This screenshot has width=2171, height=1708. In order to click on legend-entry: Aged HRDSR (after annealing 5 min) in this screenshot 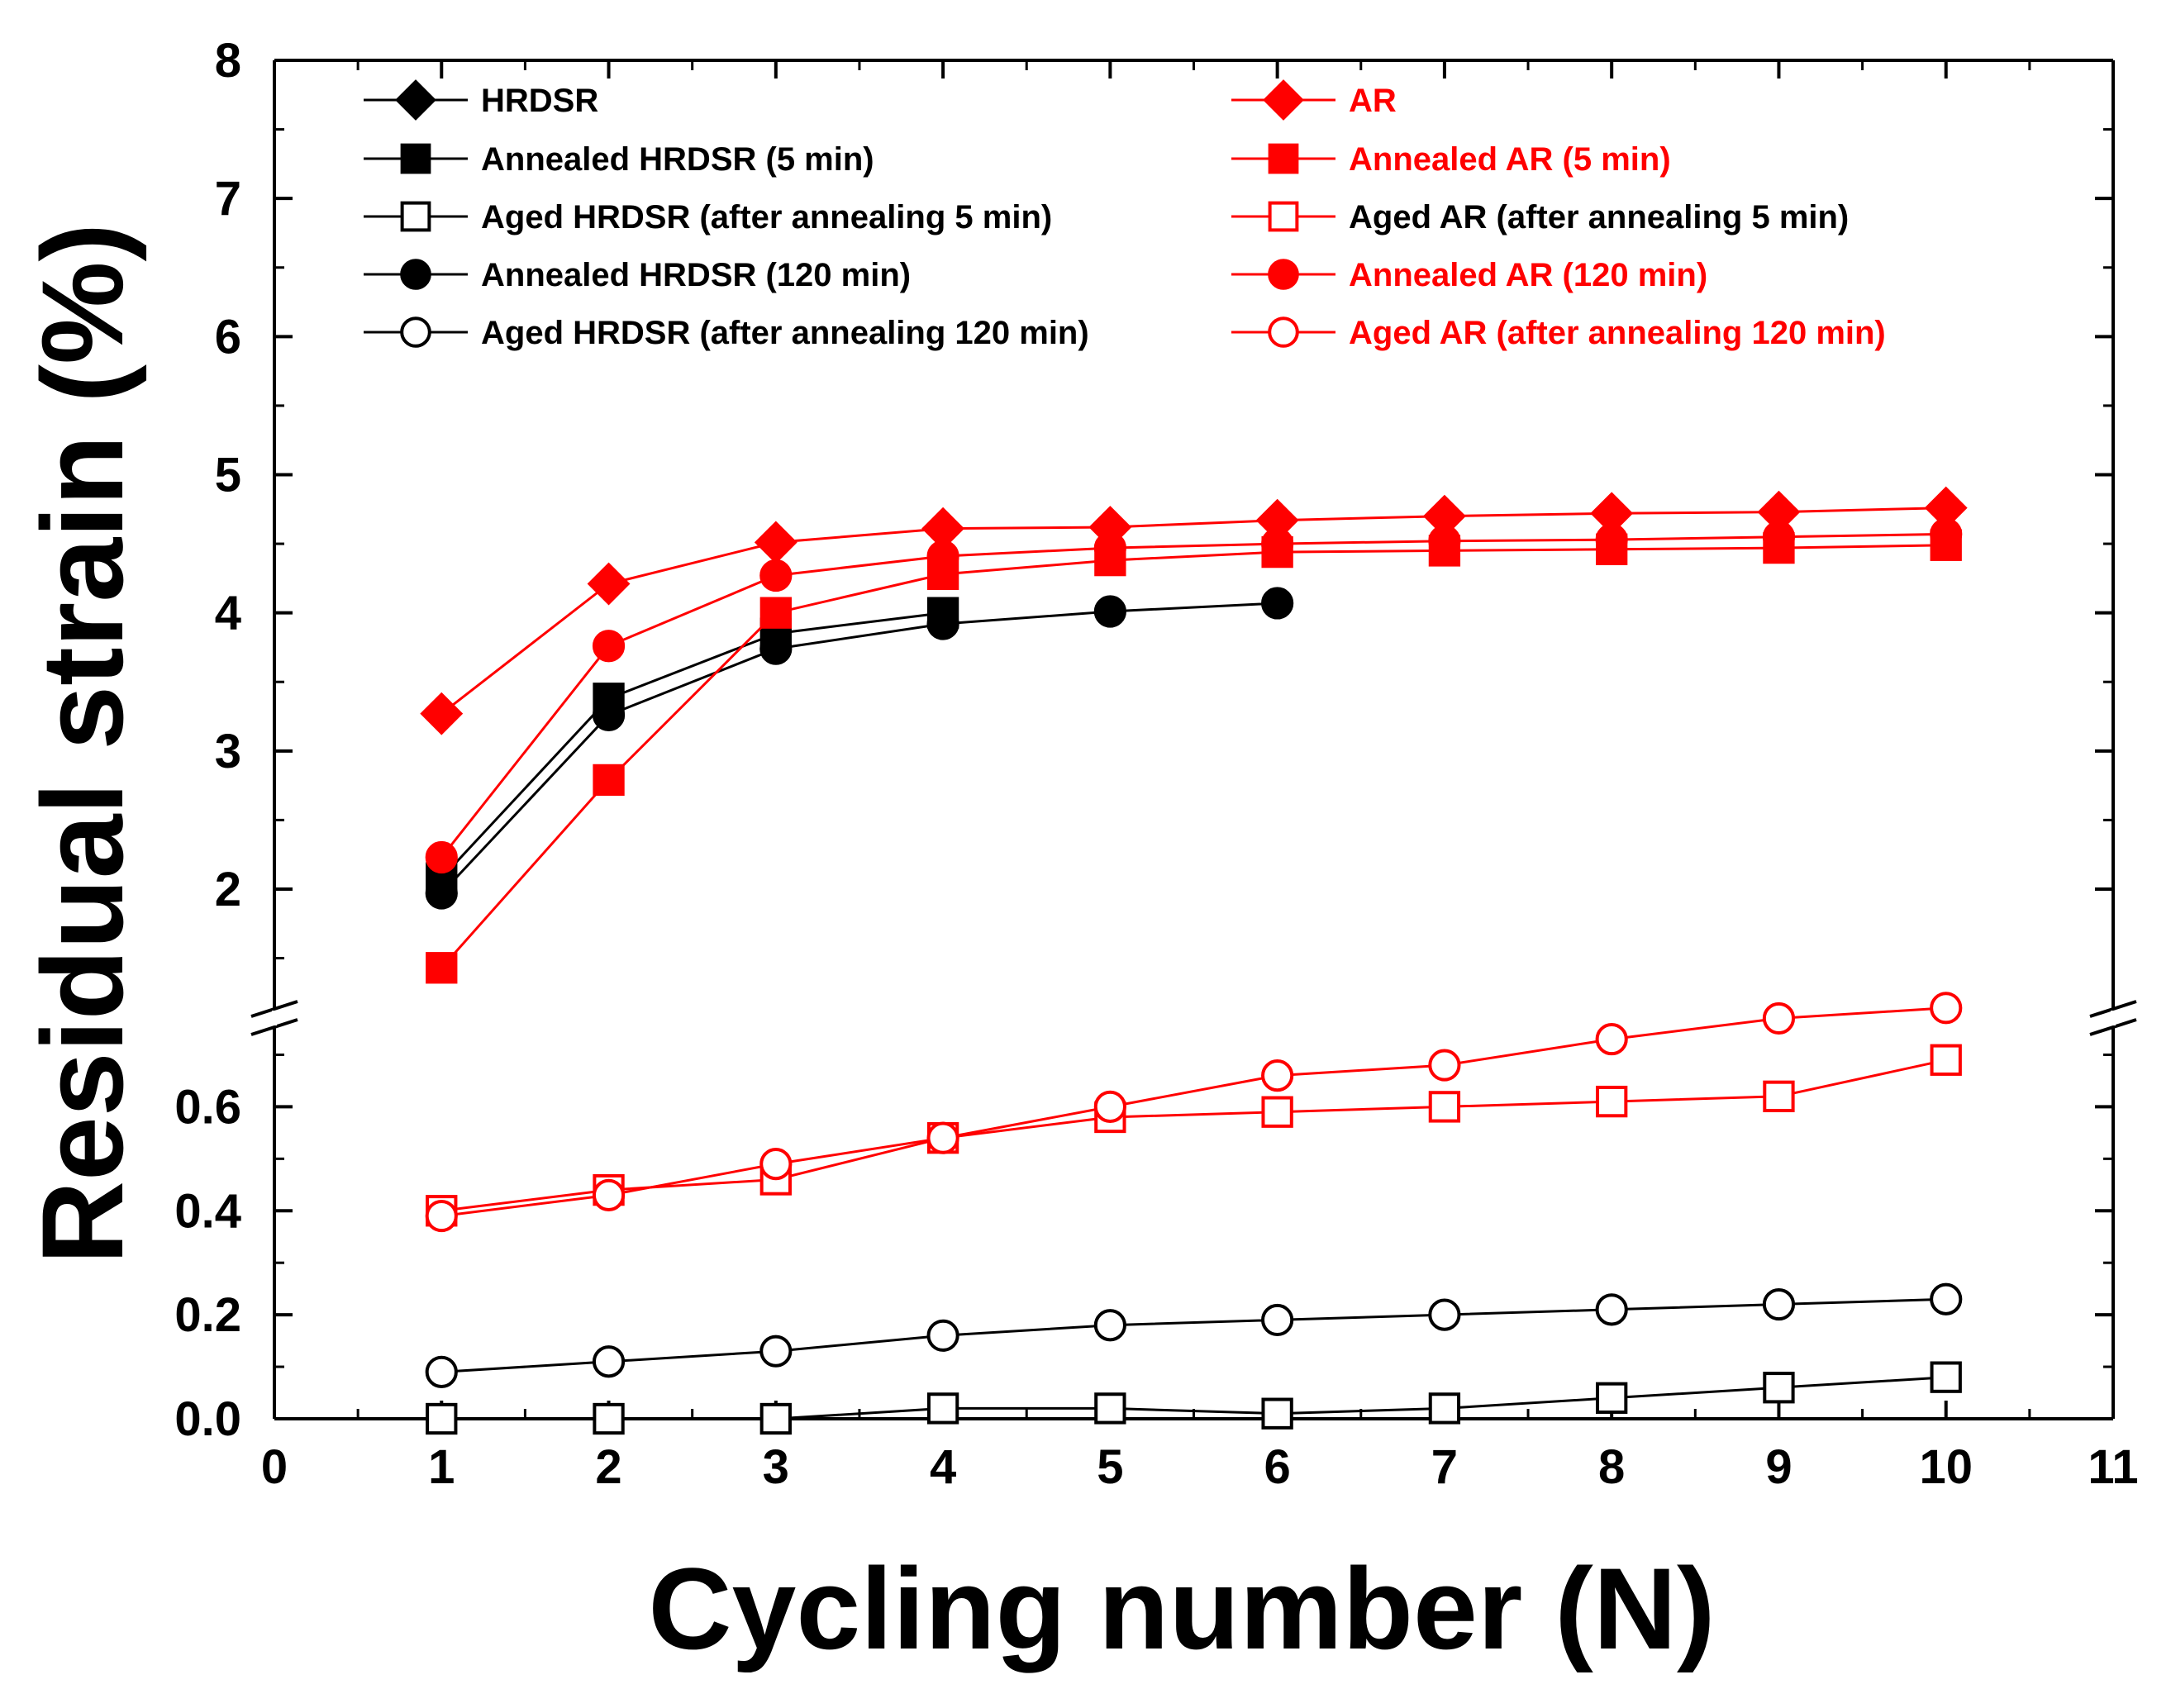, I will do `click(708, 217)`.